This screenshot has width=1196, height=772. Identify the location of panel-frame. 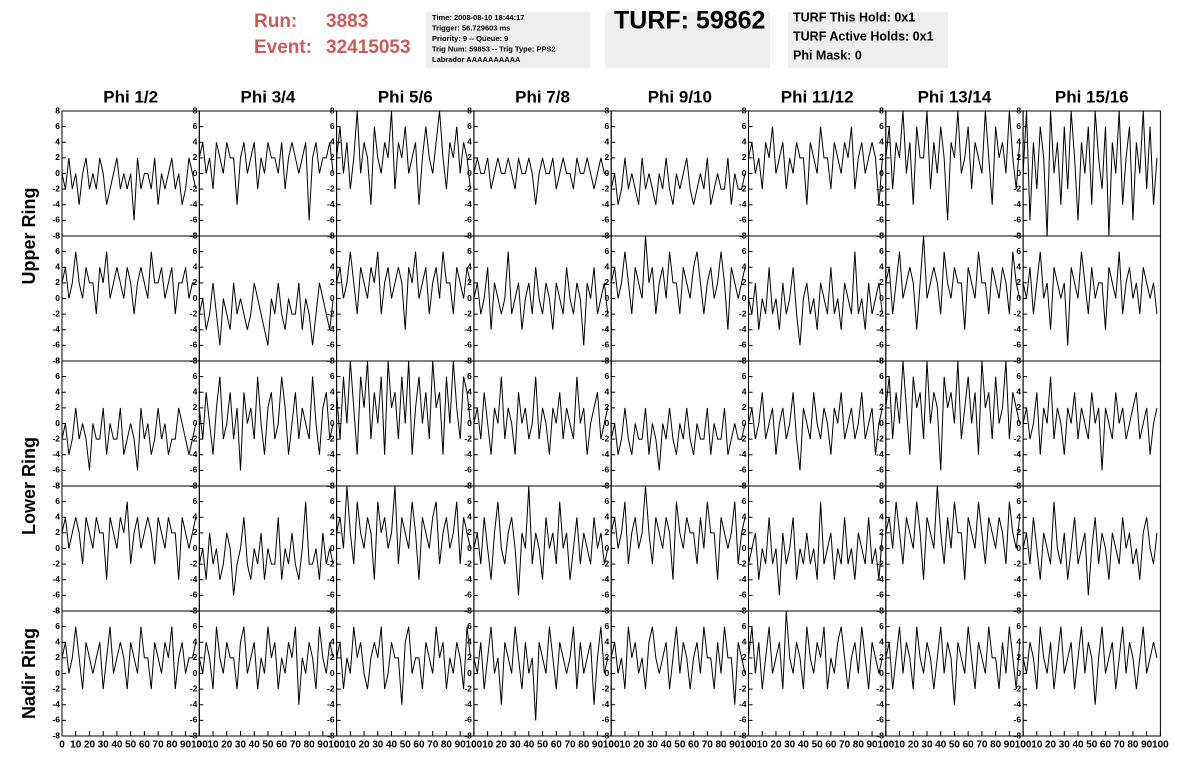
(130, 673).